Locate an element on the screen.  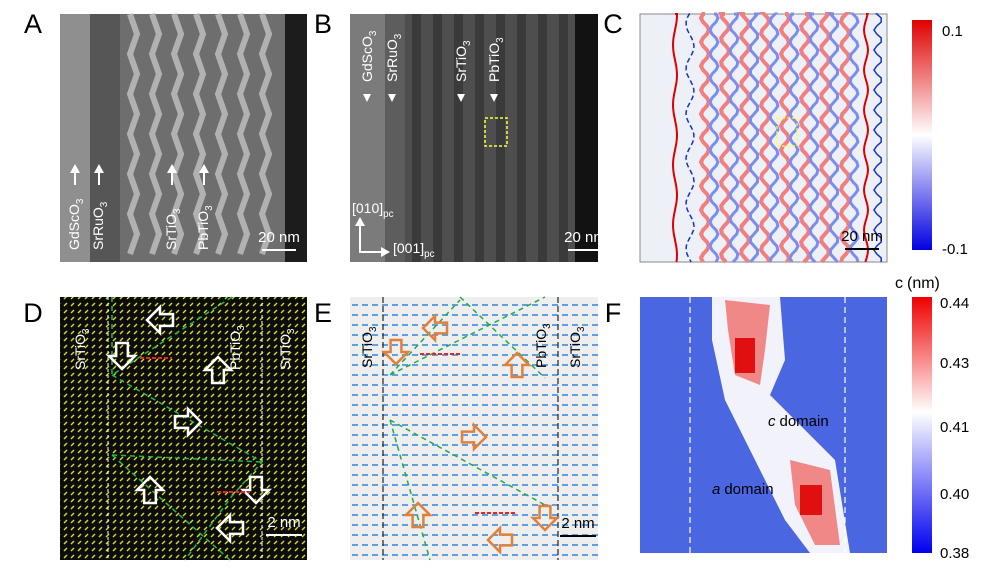
layer-label: [010]pc is located at coordinates (373, 210).